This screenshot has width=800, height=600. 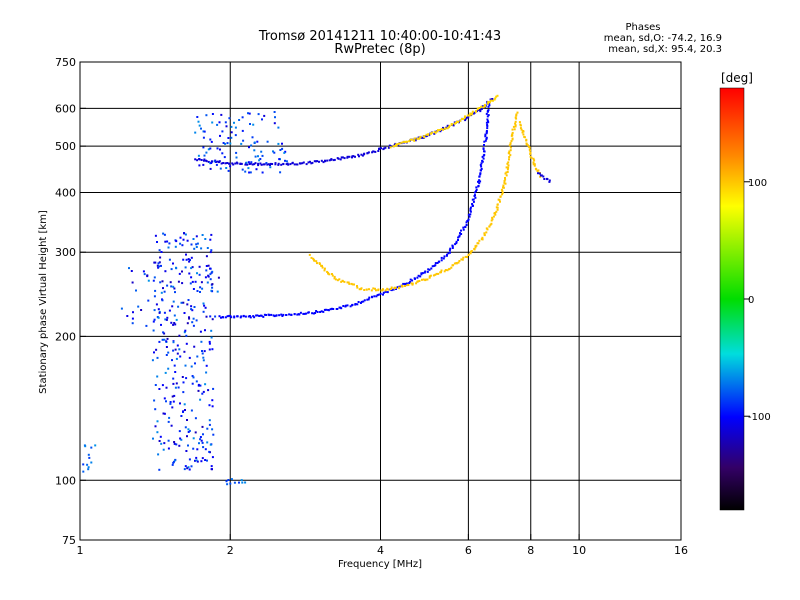 I want to click on chart-title: Tromsø 20141211 10:40:00-10:41:43, so click(x=379, y=36).